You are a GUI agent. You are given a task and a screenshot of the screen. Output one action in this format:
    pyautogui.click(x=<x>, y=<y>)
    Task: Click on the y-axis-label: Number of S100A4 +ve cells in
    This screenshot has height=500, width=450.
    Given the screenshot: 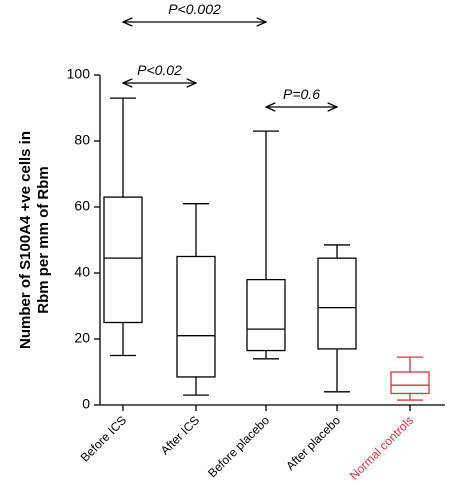 What is the action you would take?
    pyautogui.click(x=25, y=240)
    